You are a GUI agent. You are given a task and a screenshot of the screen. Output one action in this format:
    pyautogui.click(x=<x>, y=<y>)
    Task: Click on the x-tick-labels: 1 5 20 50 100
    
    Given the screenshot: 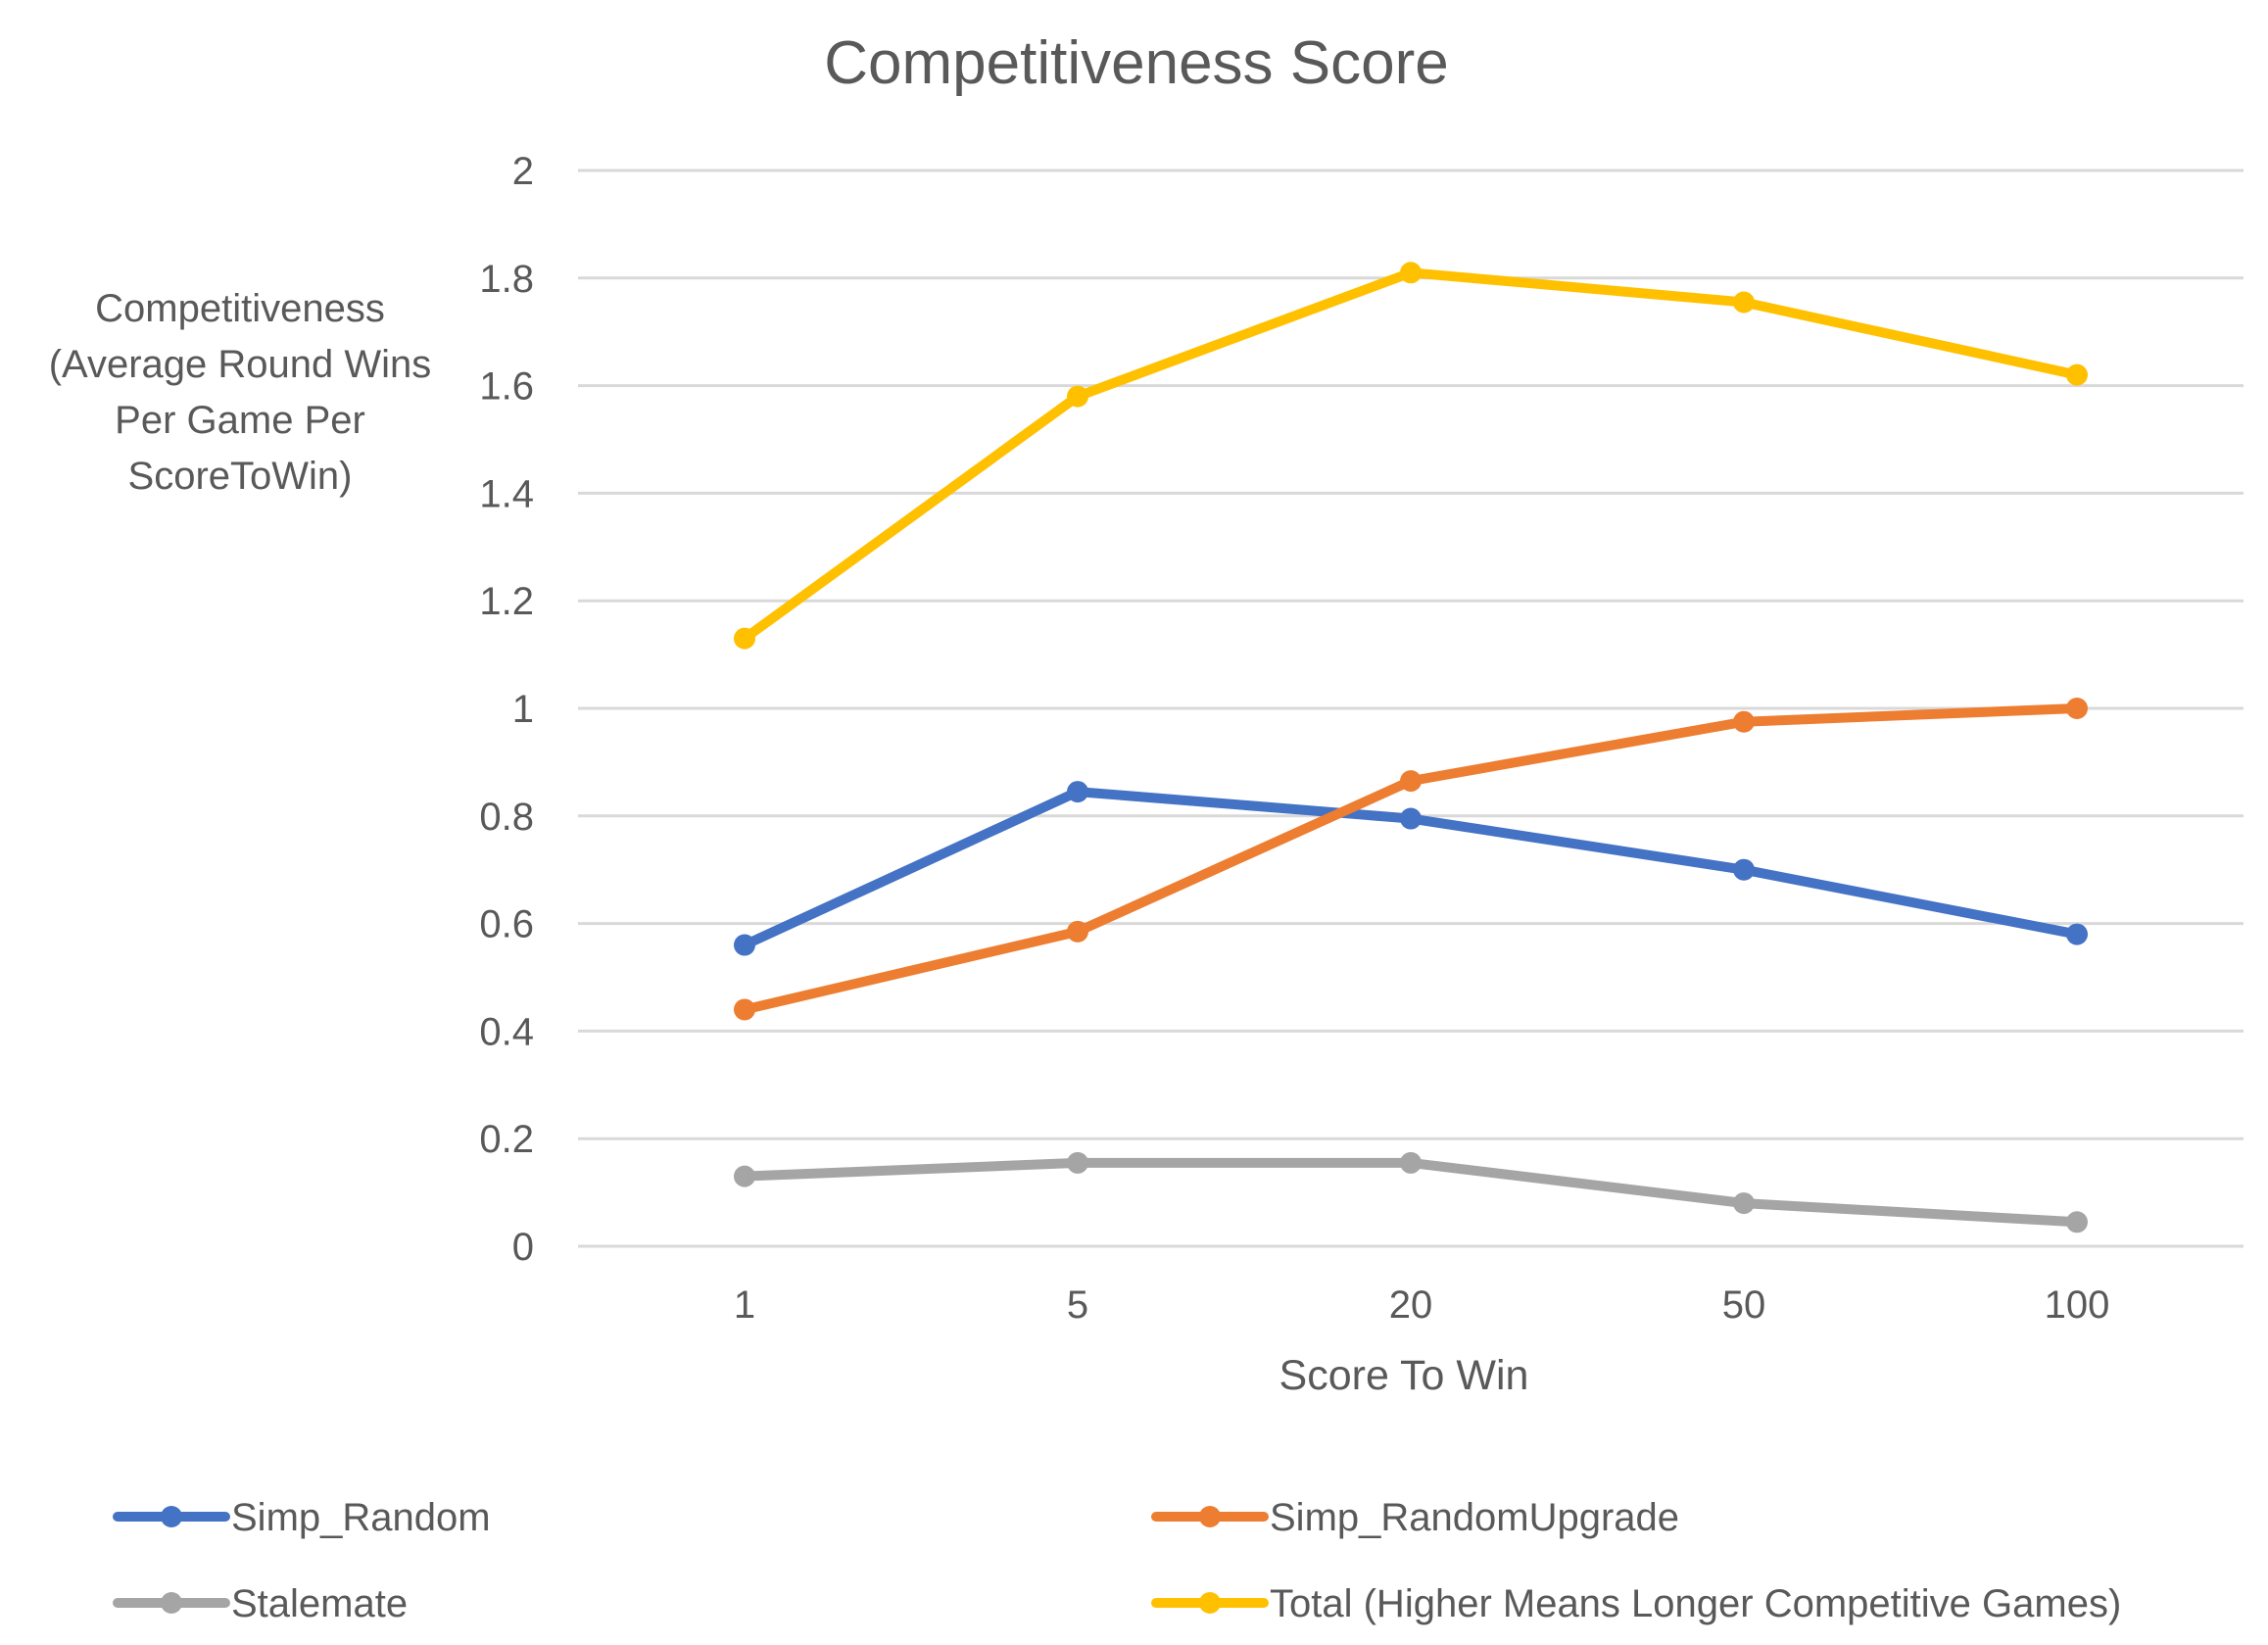 What is the action you would take?
    pyautogui.click(x=1422, y=1305)
    